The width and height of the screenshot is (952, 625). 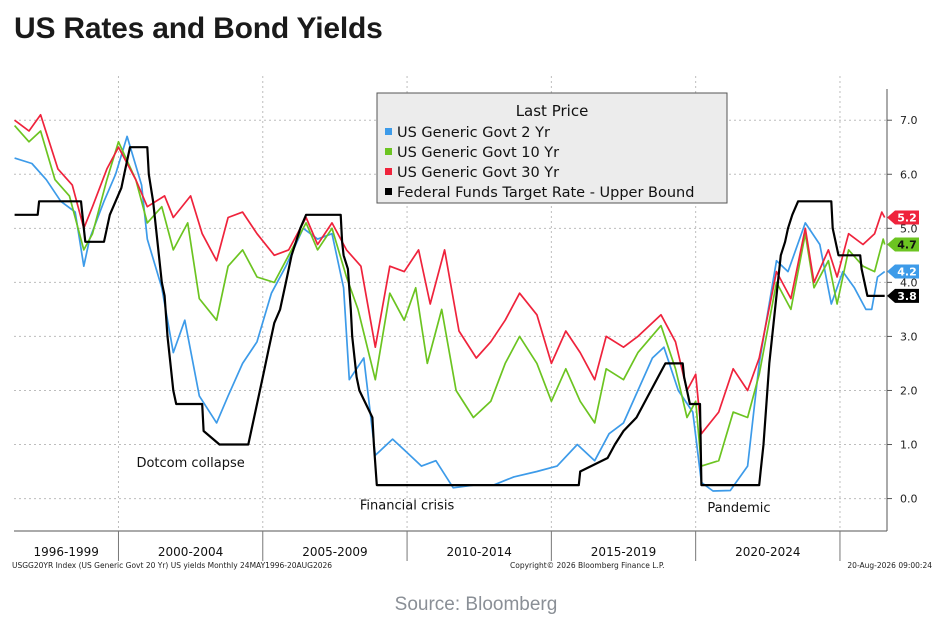 I want to click on y-tick-label: 4.0, so click(x=909, y=282).